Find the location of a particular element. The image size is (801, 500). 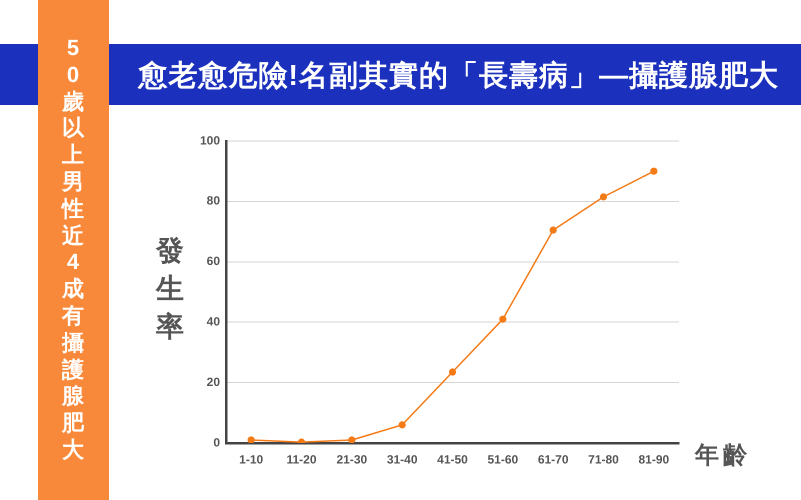

y-tick-label: 80 is located at coordinates (213, 201).